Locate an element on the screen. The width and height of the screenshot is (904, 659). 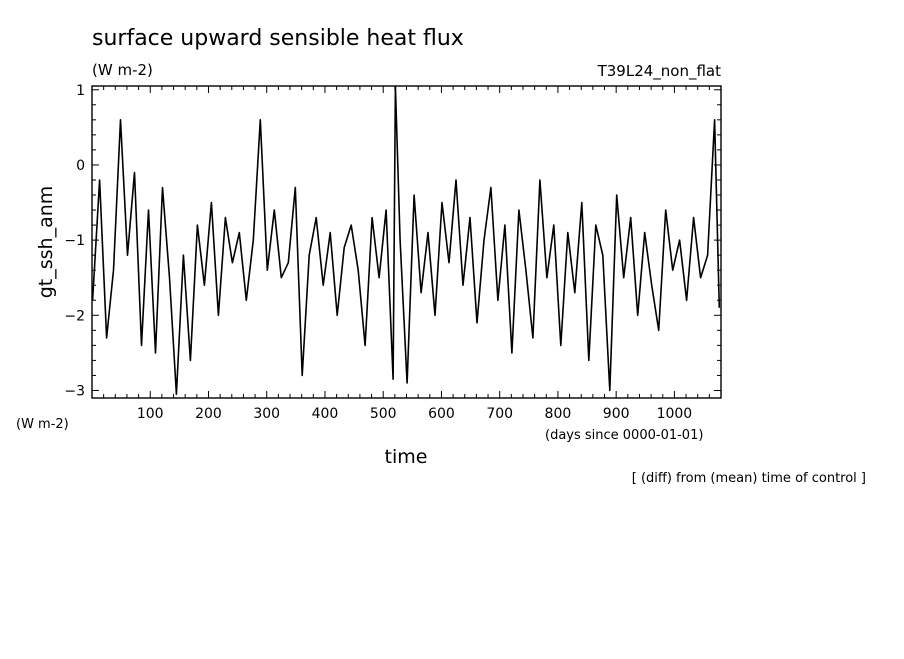
x-tick-label: 300 is located at coordinates (266, 414).